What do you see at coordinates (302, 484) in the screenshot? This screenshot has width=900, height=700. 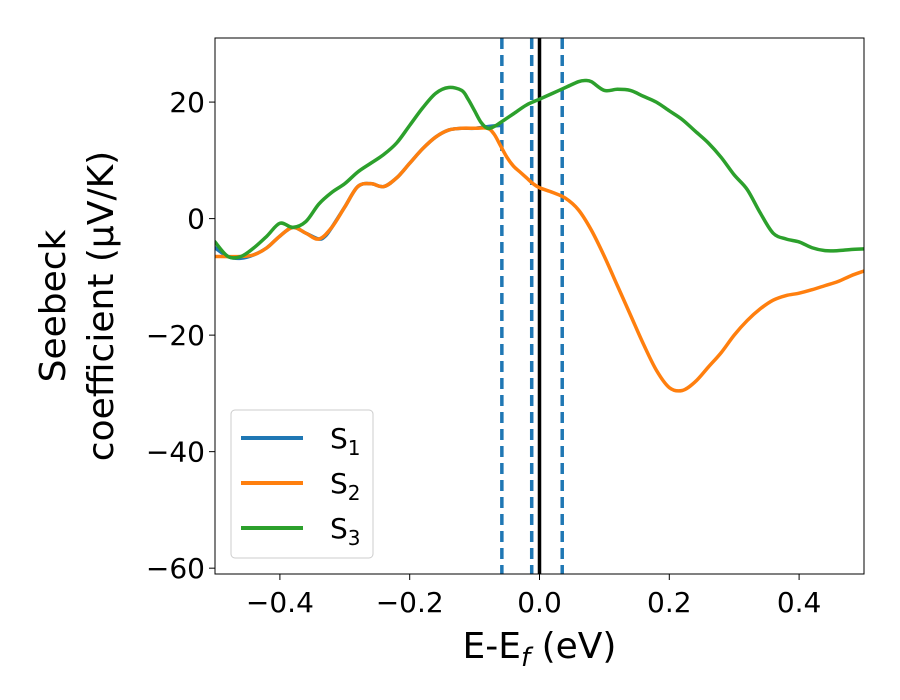 I see `legend: S1 S2 S3` at bounding box center [302, 484].